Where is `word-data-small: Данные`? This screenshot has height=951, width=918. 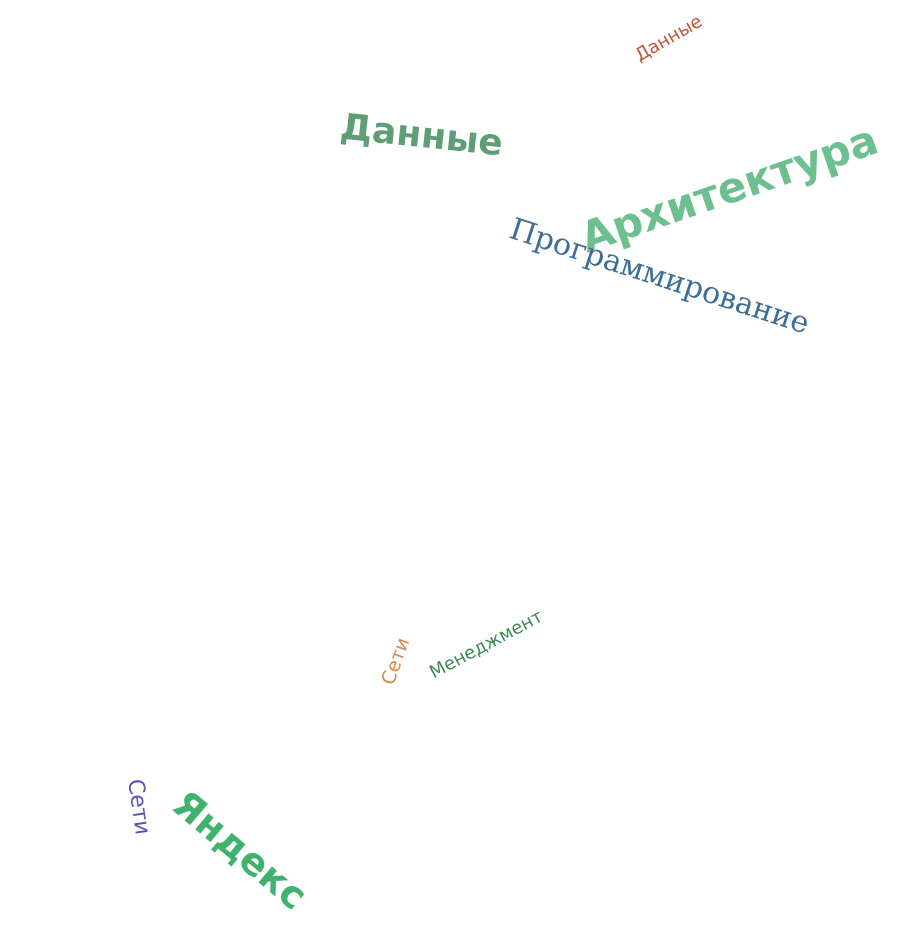
word-data-small: Данные is located at coordinates (668, 38).